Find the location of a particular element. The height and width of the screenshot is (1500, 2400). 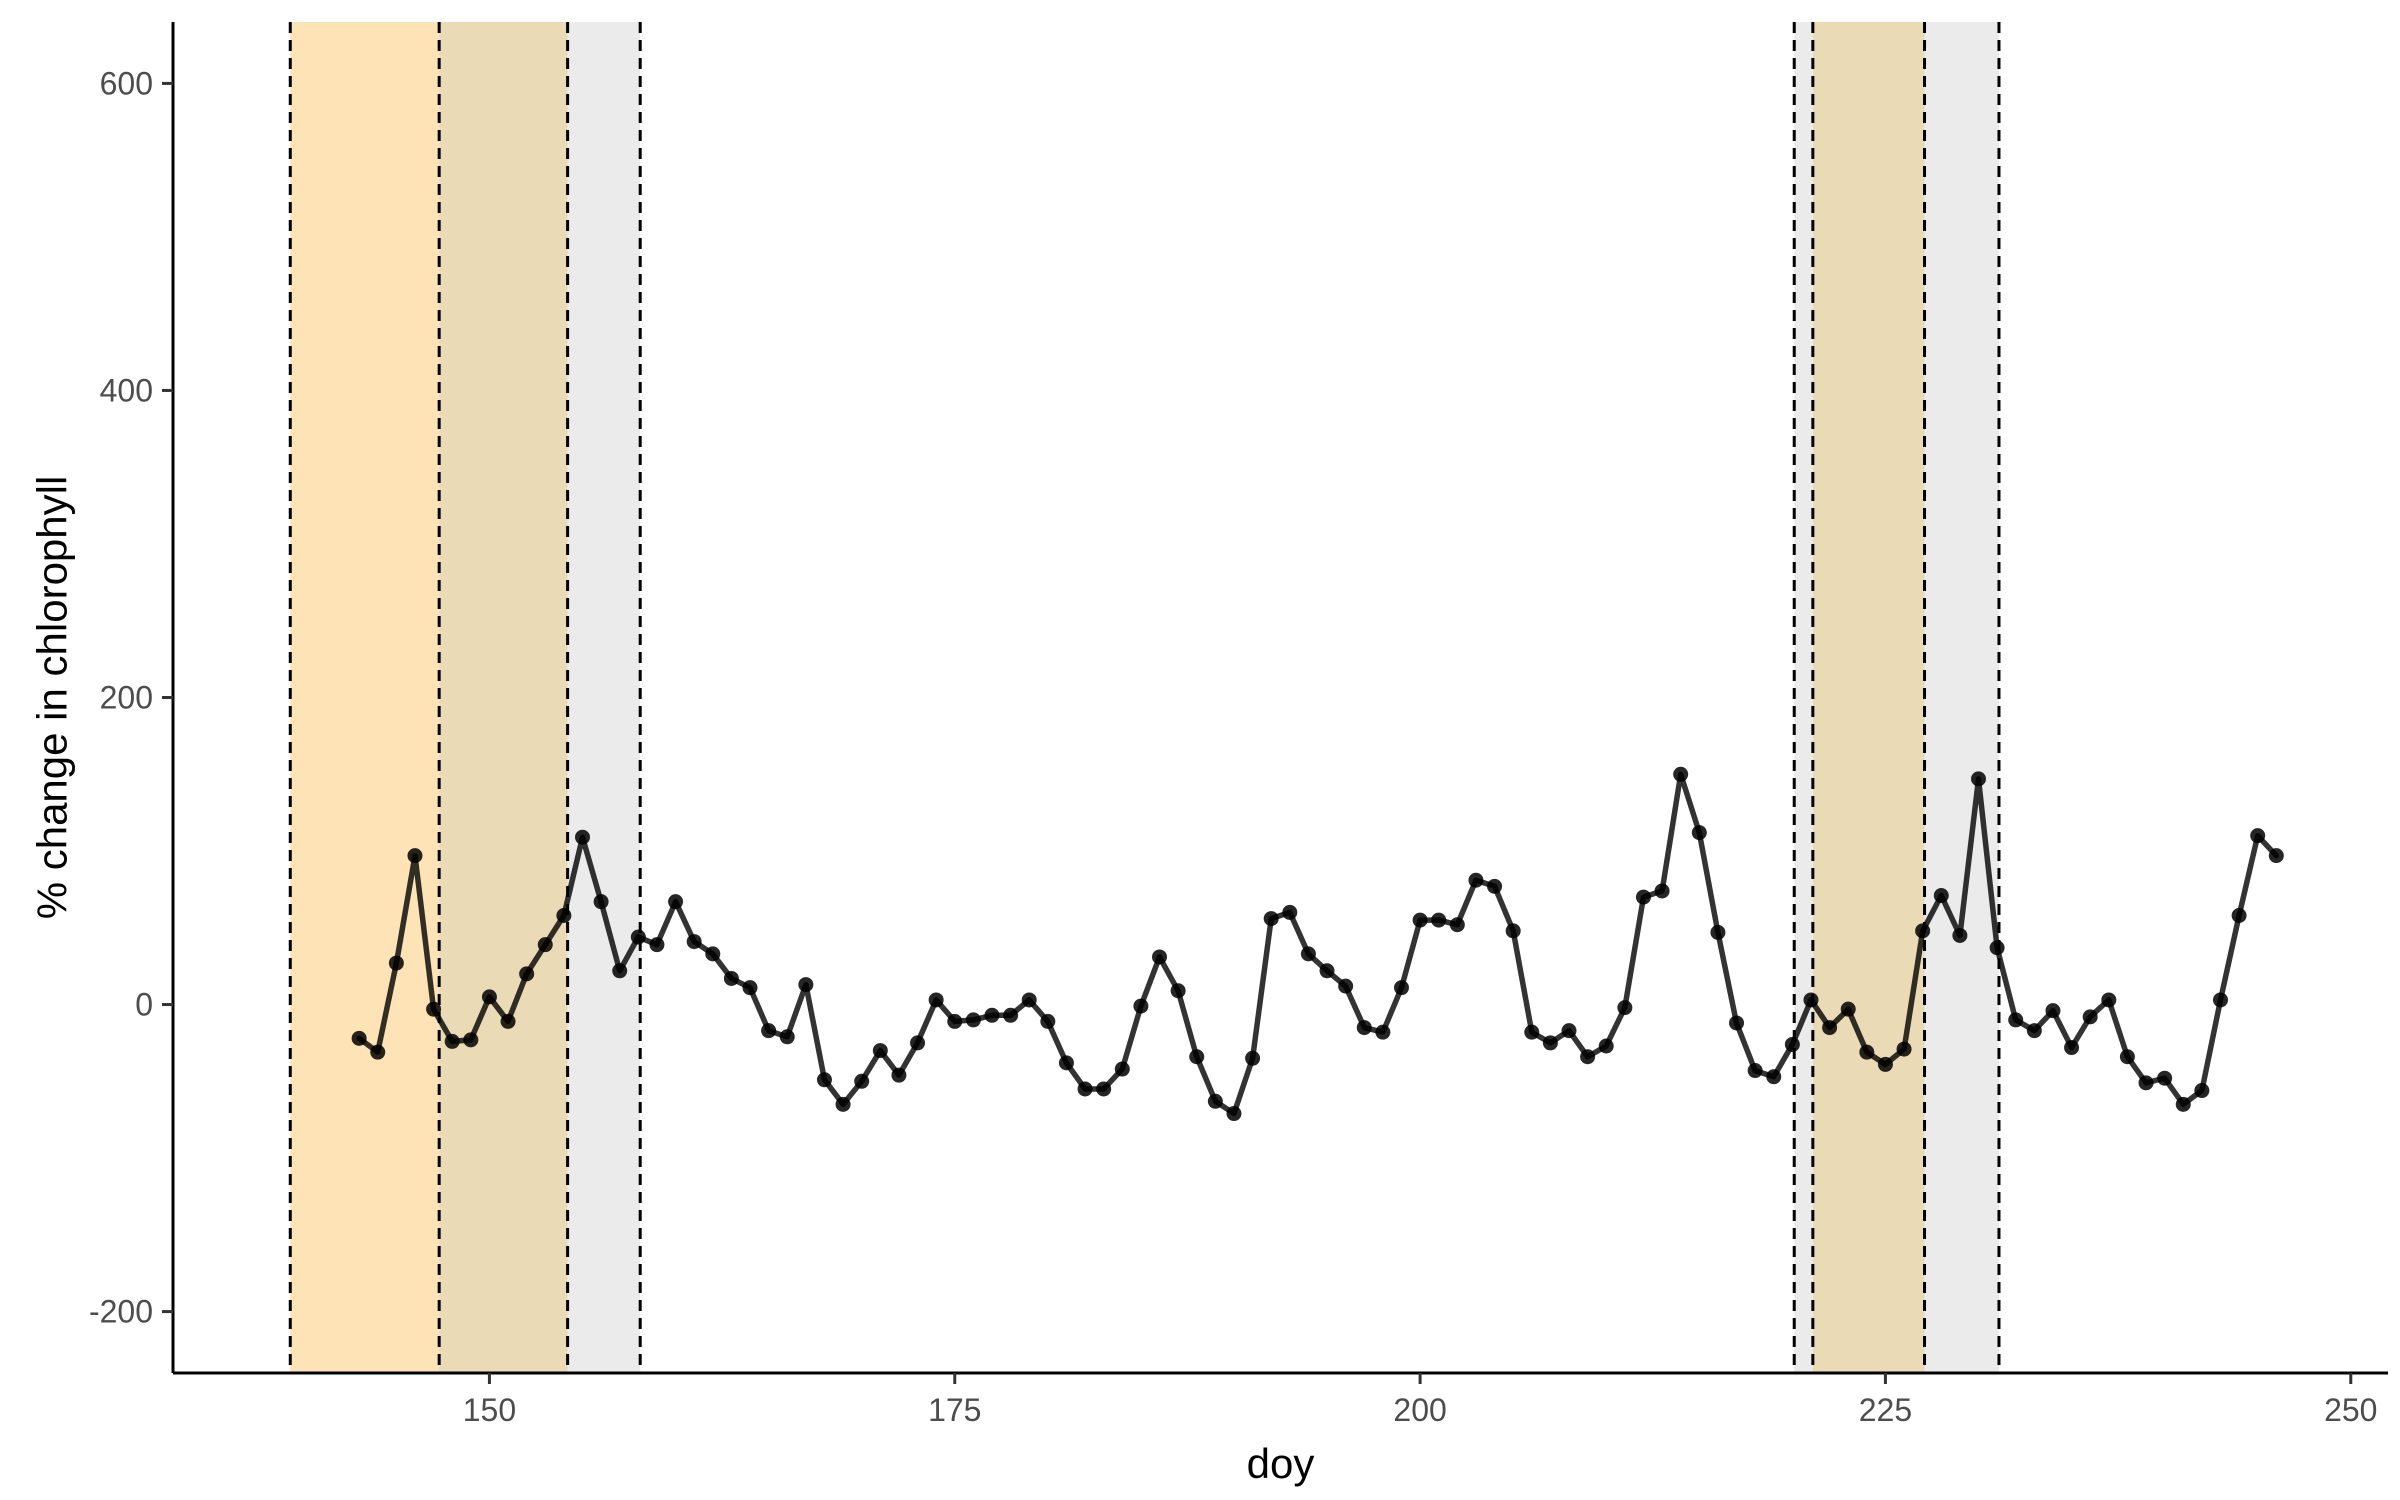

x-tick-label-1: 175 is located at coordinates (954, 1410).